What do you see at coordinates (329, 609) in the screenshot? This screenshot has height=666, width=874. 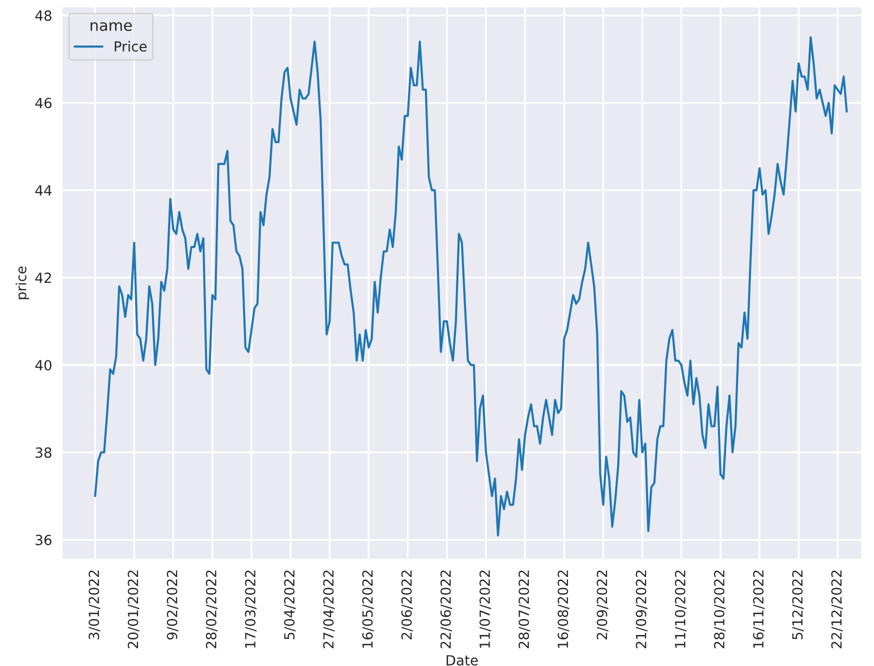 I see `x-tick-label: 27/04/2022` at bounding box center [329, 609].